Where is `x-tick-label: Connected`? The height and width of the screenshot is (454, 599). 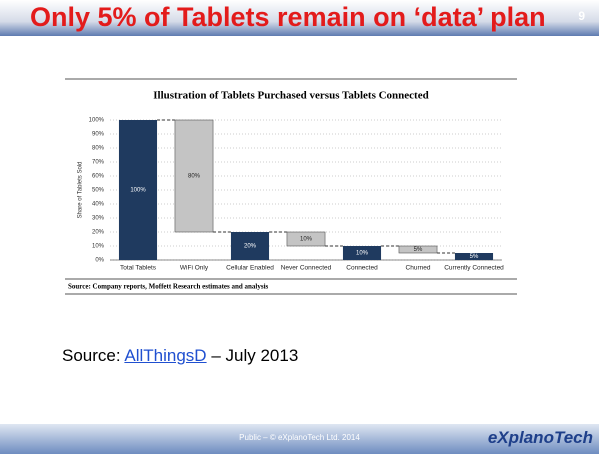
x-tick-label: Connected is located at coordinates (362, 268).